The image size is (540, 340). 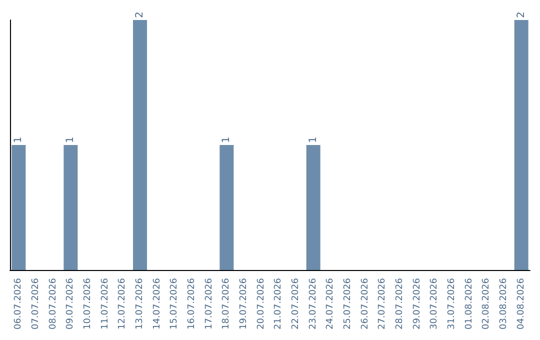 I want to click on x-tick-label: 14.07.2026, so click(x=157, y=304).